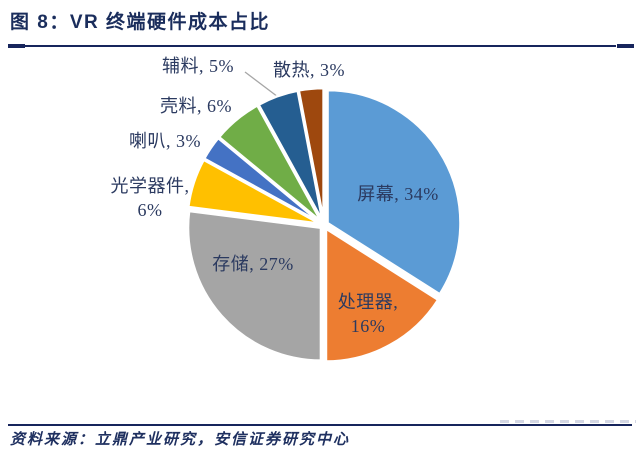 The width and height of the screenshot is (640, 449). I want to click on pie-slice-storage, so click(254, 285).